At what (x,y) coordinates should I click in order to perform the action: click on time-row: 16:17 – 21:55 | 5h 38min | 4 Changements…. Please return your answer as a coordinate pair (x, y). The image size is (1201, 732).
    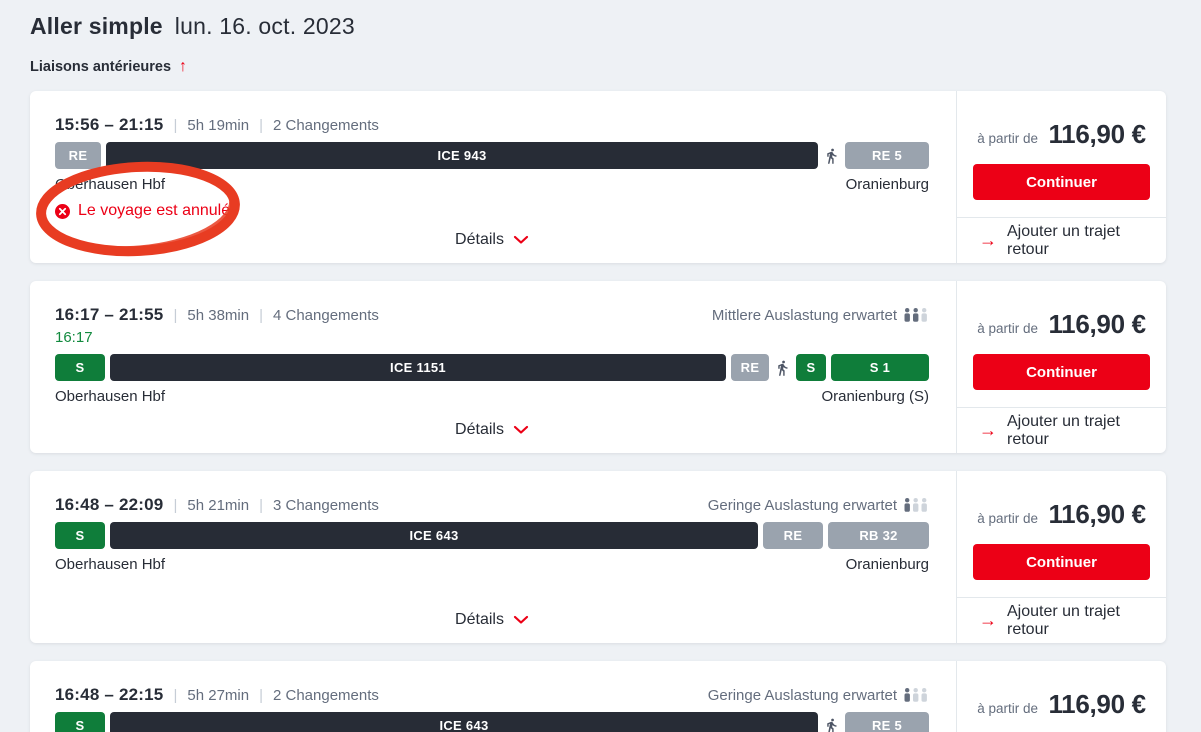
    Looking at the image, I should click on (492, 315).